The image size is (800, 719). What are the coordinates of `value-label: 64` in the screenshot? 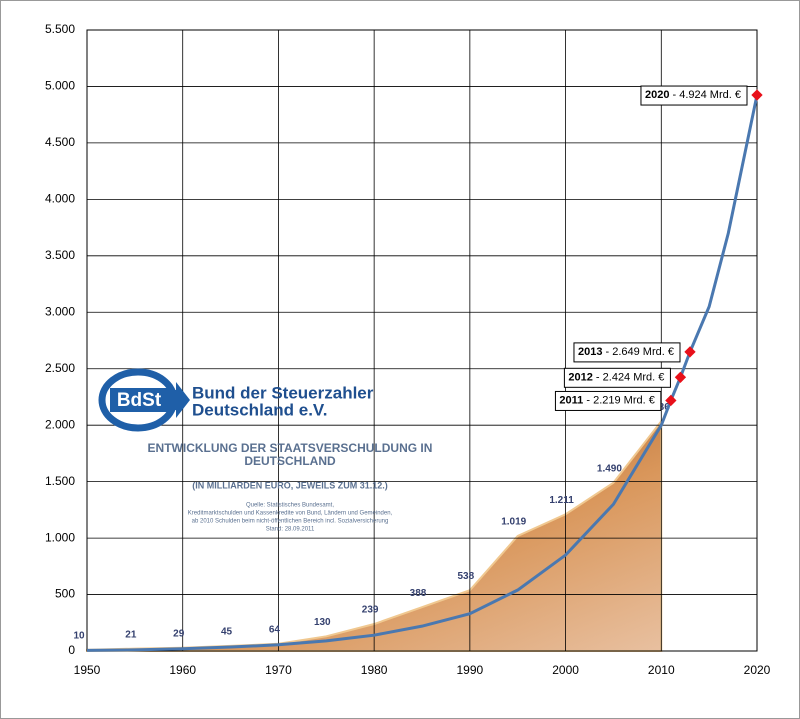 It's located at (275, 629).